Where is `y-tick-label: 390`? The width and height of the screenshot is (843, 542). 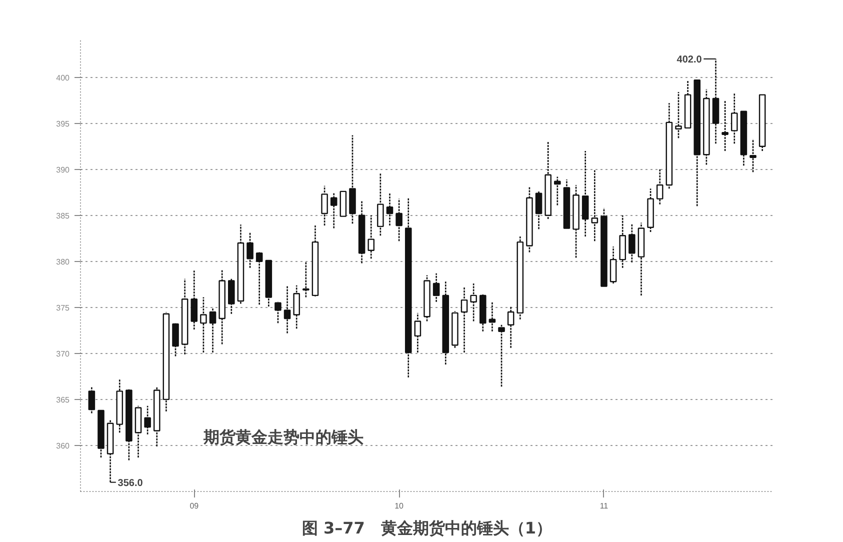 y-tick-label: 390 is located at coordinates (63, 169).